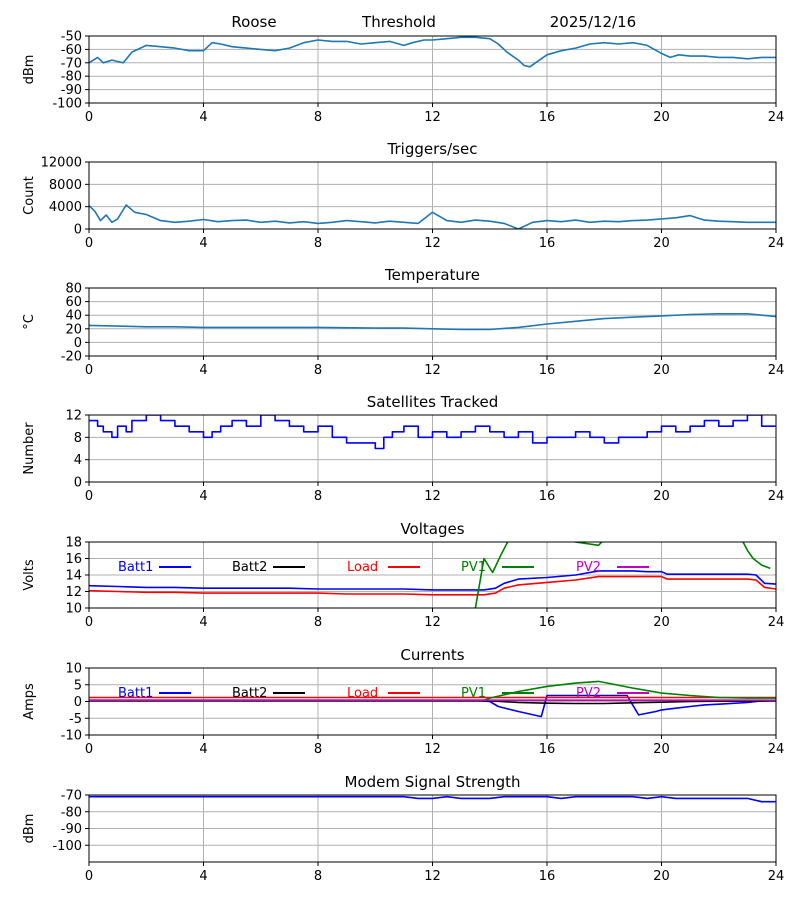 This screenshot has height=900, width=800. Describe the element at coordinates (432, 149) in the screenshot. I see `panel-title: Triggers/sec` at that location.